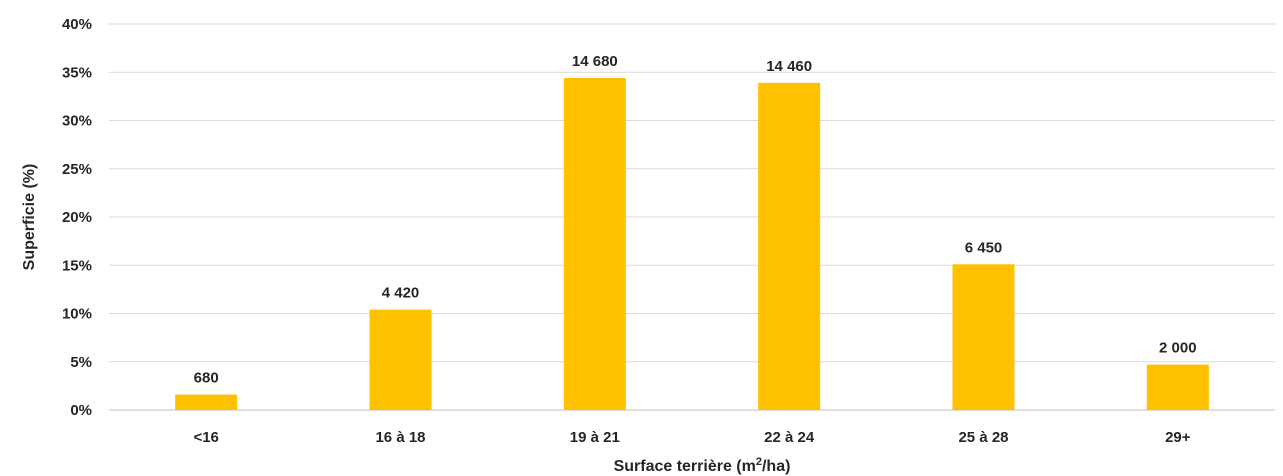  What do you see at coordinates (77, 169) in the screenshot?
I see `y-tick-label: 25%` at bounding box center [77, 169].